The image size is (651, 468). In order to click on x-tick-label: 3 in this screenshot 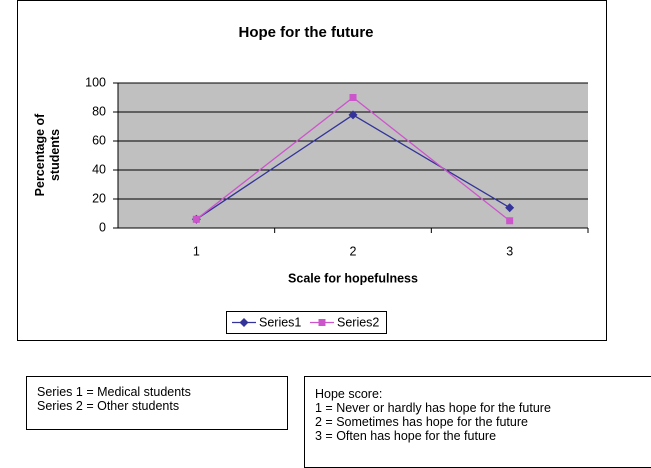, I will do `click(509, 251)`.